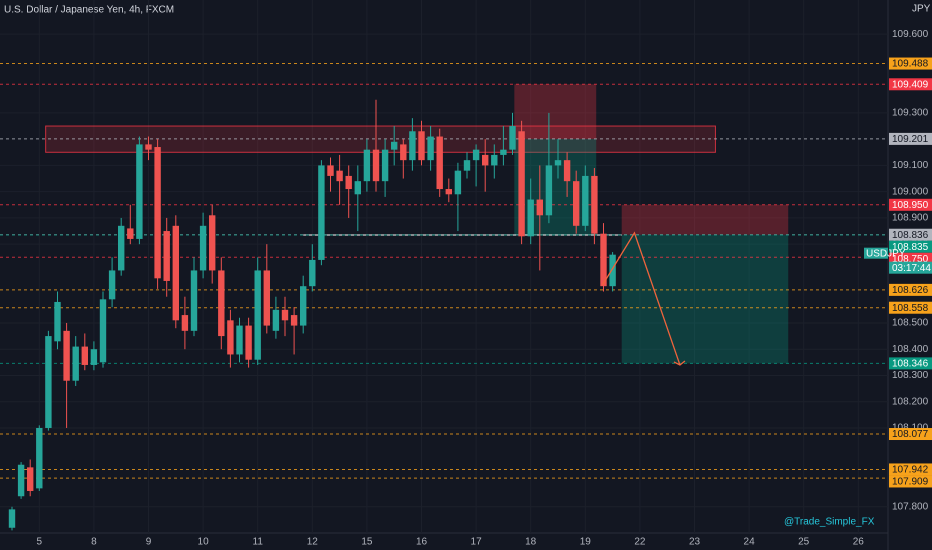 This screenshot has width=932, height=550. Describe the element at coordinates (586, 542) in the screenshot. I see `x-tick-label: 19` at that location.